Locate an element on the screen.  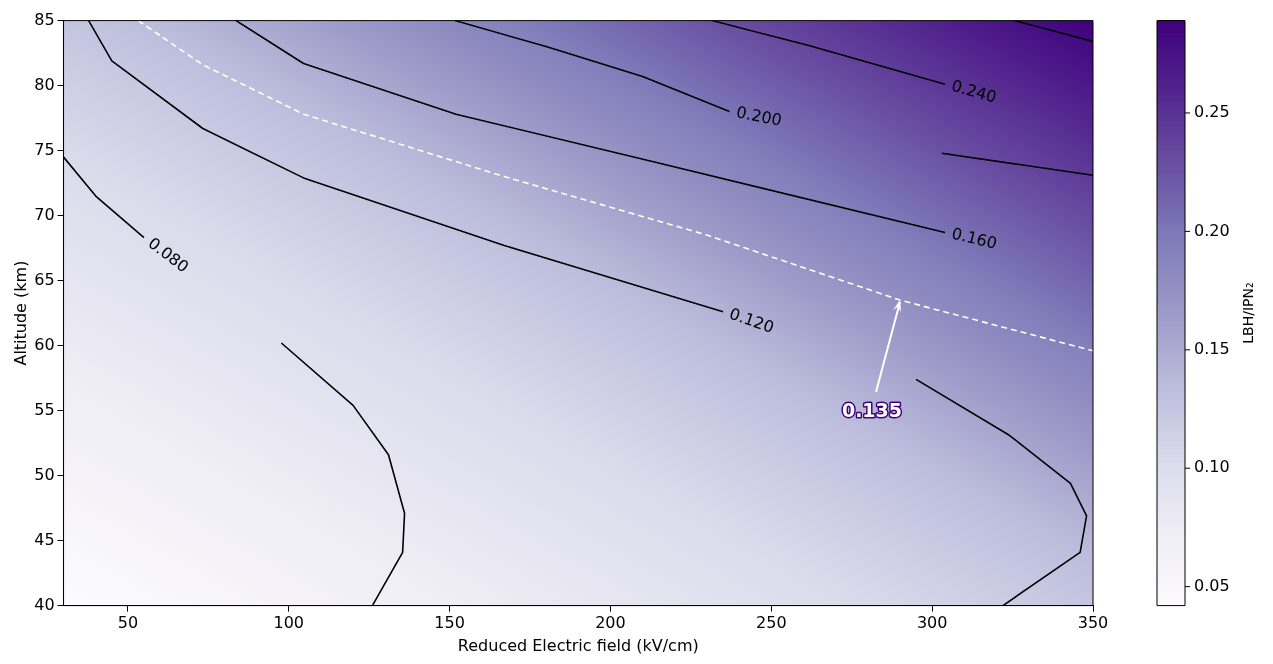
x-tick-label: 350 is located at coordinates (1093, 623).